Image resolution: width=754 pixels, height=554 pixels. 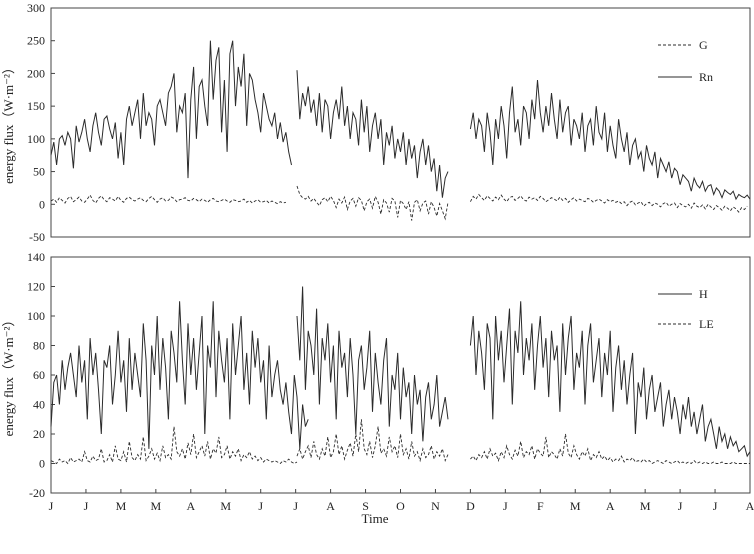 I want to click on y-tick-label: 120, so click(x=36, y=287).